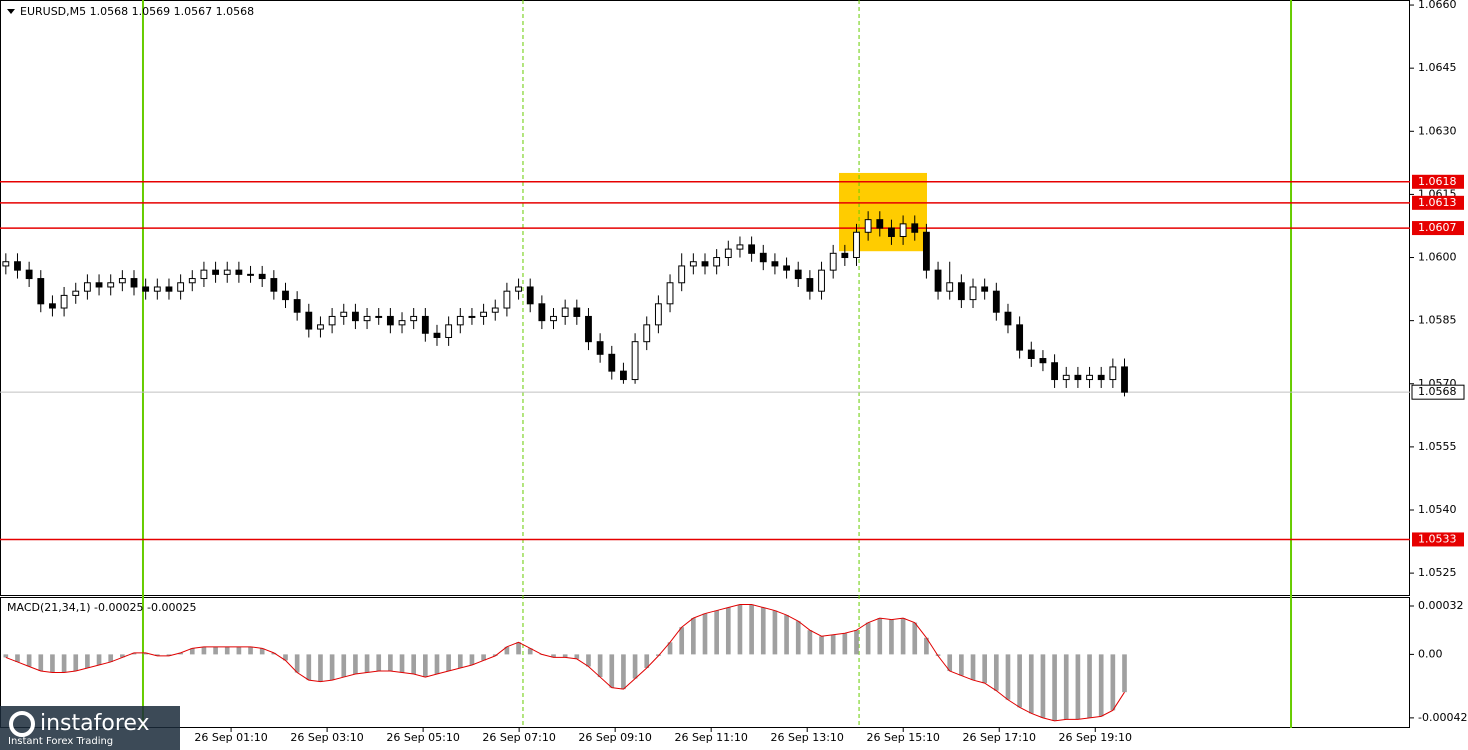 This screenshot has width=1468, height=750. Describe the element at coordinates (1095, 737) in the screenshot. I see `x-tick-label: 26 Sep 19:10` at that location.